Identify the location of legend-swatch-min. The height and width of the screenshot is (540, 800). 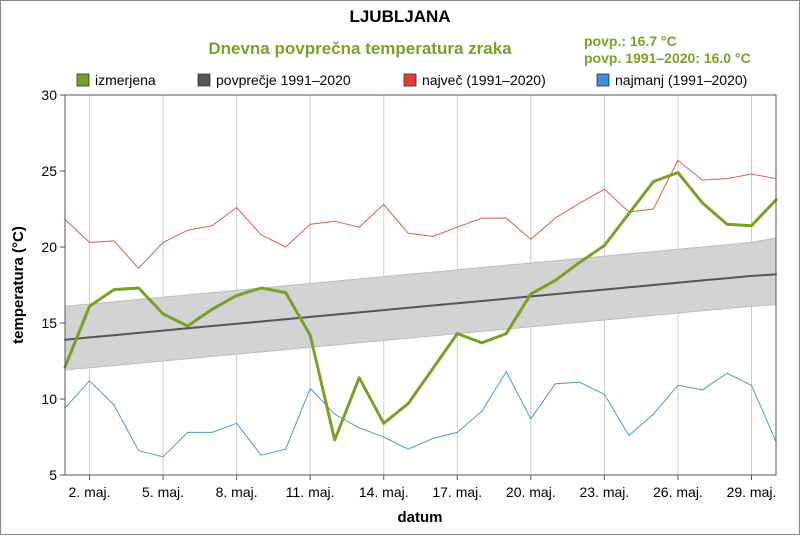
(603, 80).